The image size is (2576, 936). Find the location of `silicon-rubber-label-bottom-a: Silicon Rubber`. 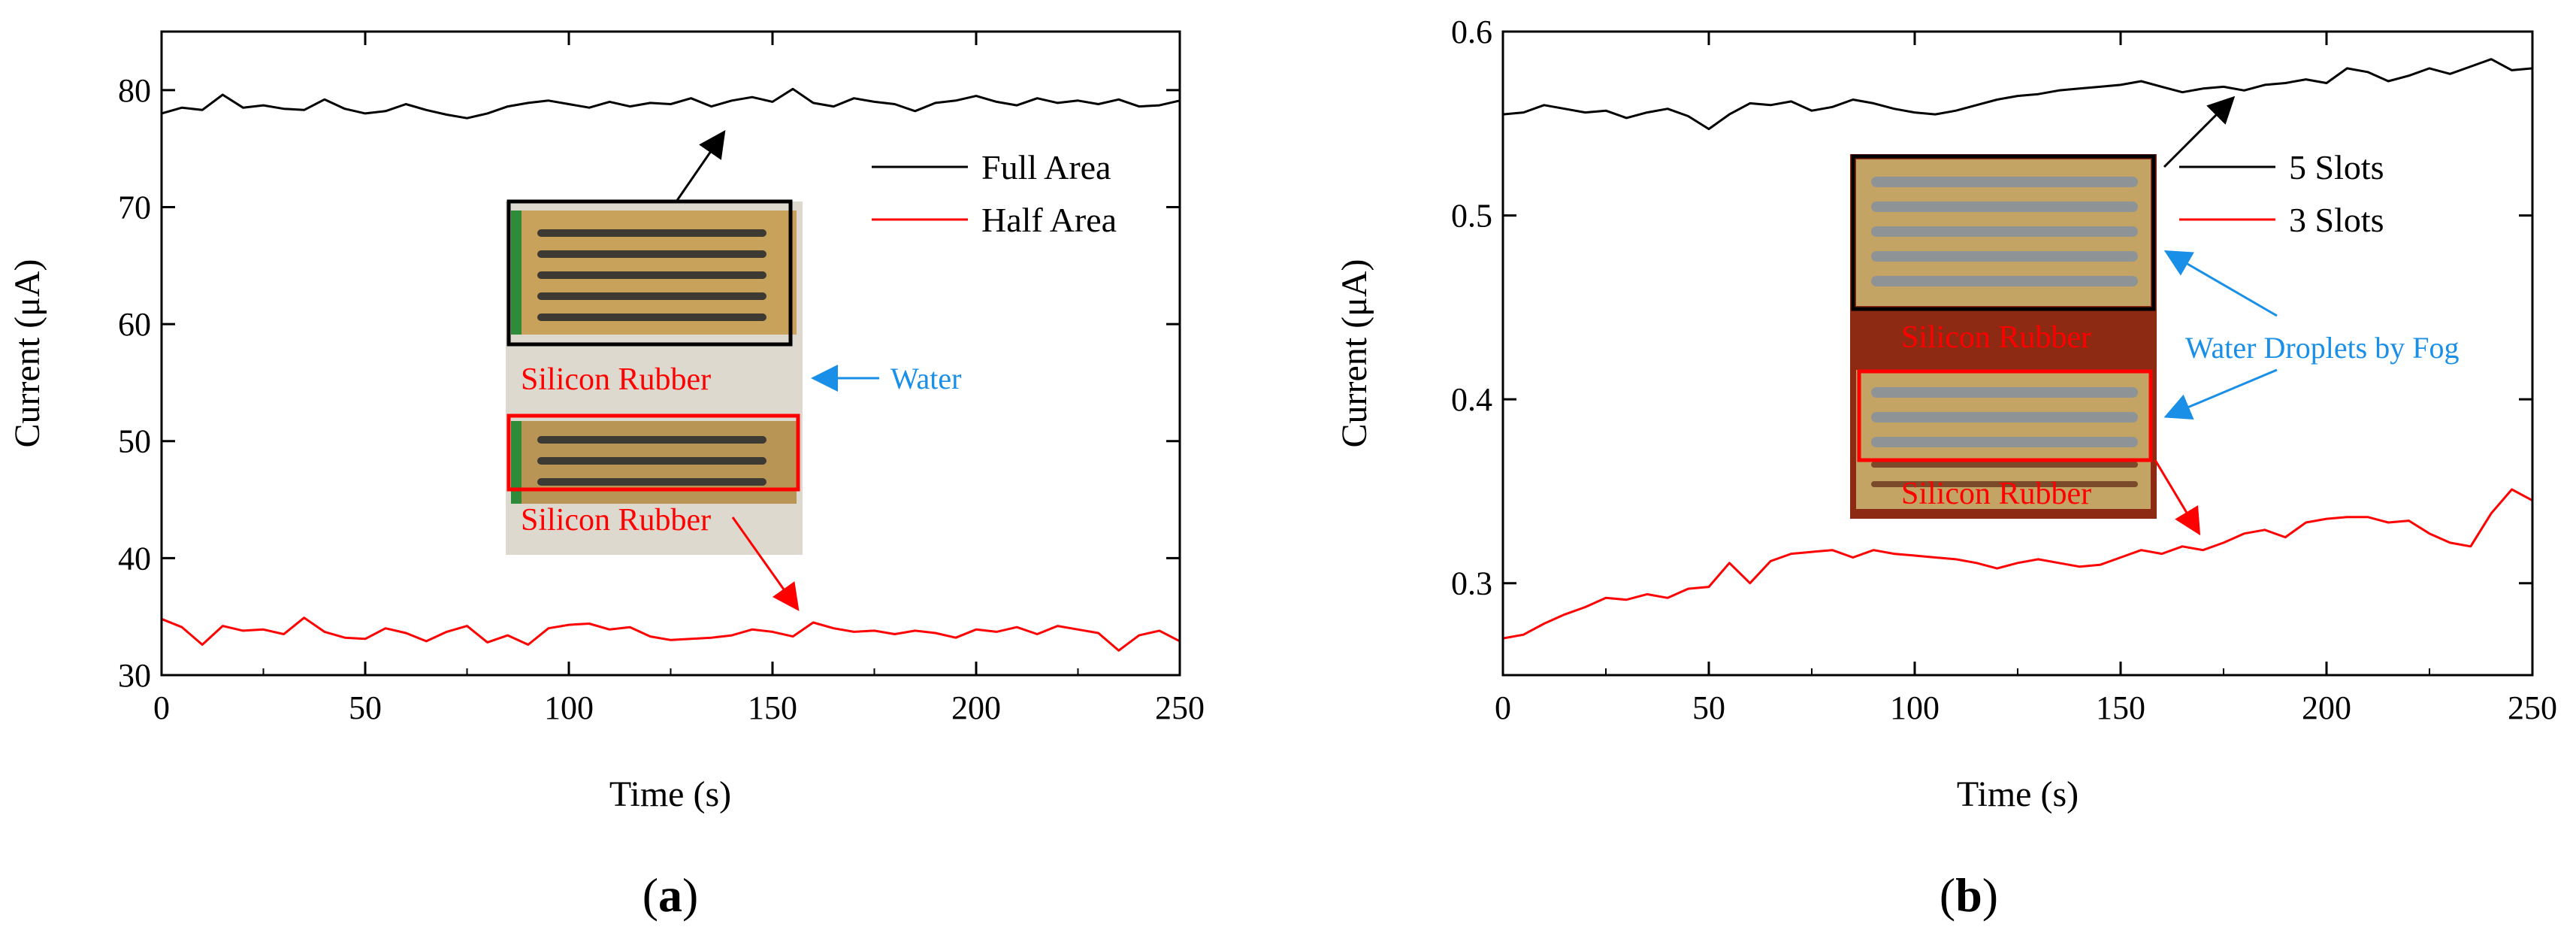

silicon-rubber-label-bottom-a: Silicon Rubber is located at coordinates (616, 520).